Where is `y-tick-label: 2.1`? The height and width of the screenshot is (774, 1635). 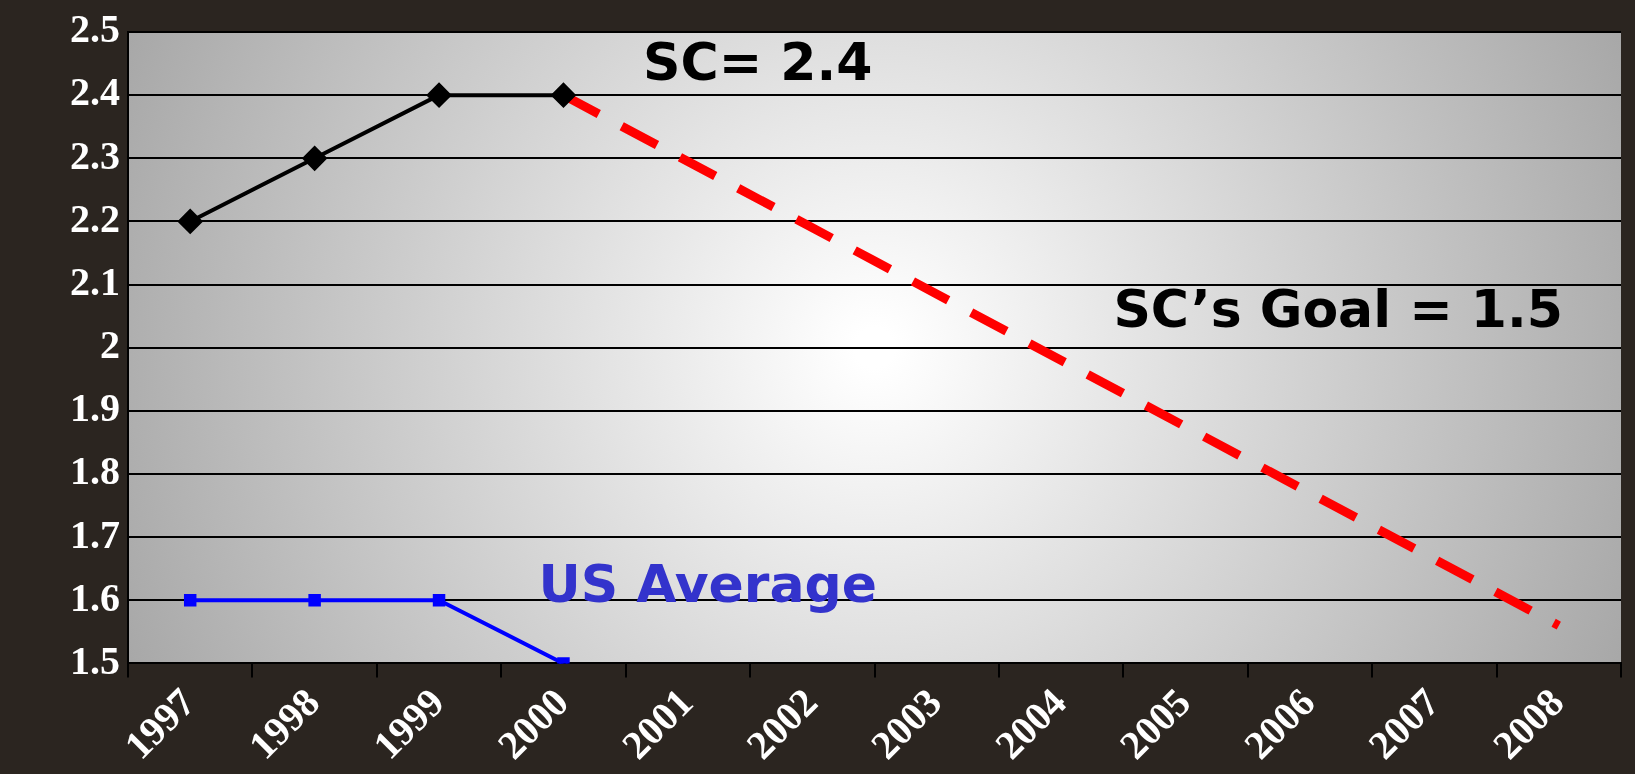
y-tick-label: 2.1 is located at coordinates (95, 281).